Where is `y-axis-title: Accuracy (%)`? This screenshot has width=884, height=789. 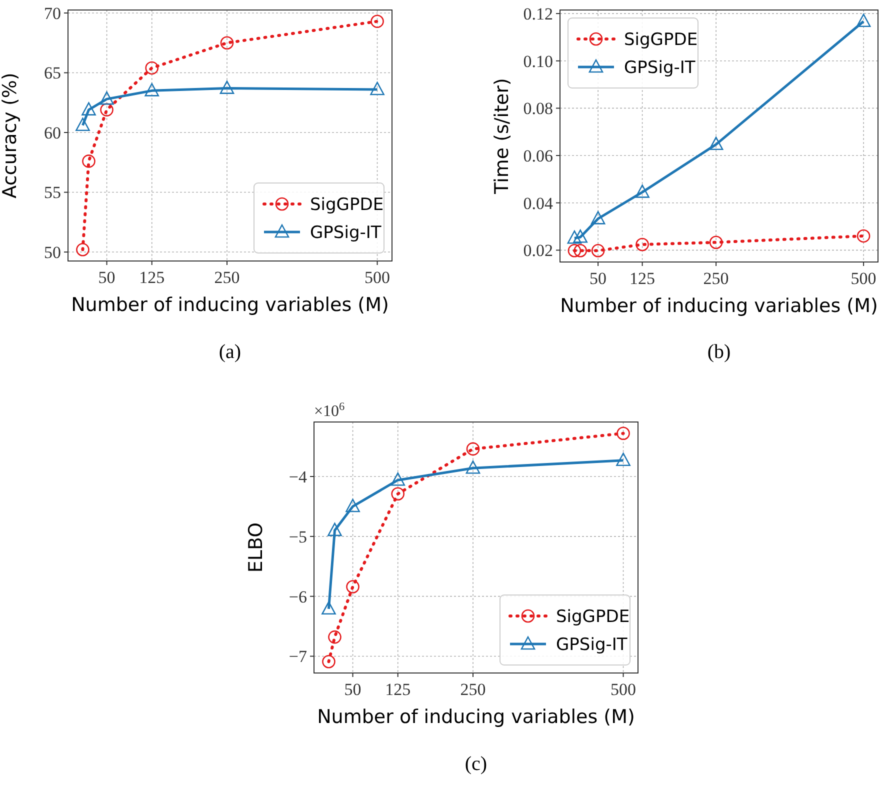 y-axis-title: Accuracy (%) is located at coordinates (10, 135).